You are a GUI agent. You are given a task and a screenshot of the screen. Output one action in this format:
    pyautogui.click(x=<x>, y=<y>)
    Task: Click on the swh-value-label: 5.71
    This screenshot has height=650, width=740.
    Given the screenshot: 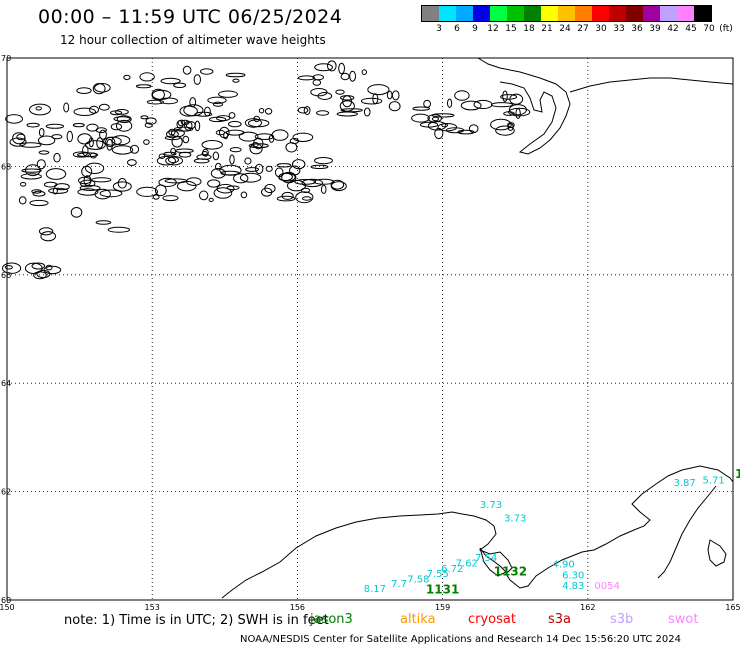 What is the action you would take?
    pyautogui.click(x=714, y=480)
    